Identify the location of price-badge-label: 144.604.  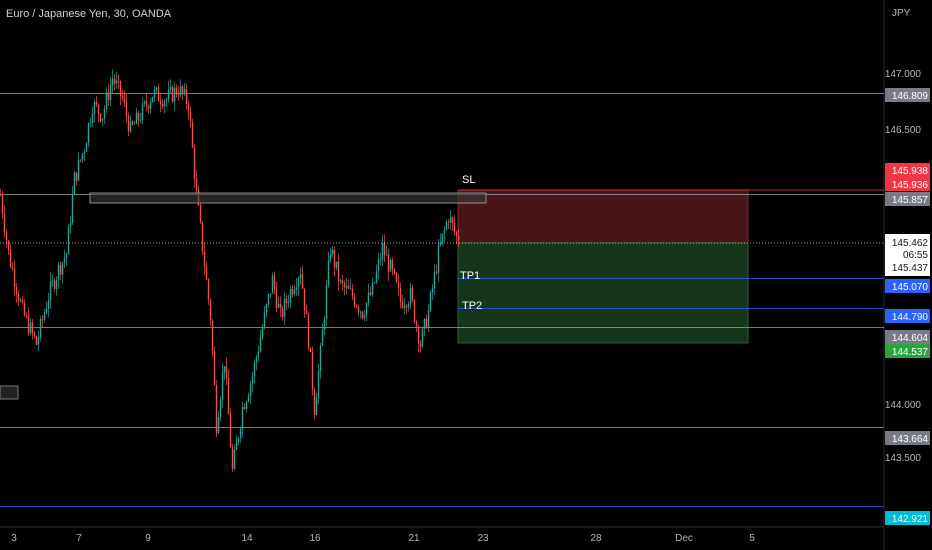
(910, 338).